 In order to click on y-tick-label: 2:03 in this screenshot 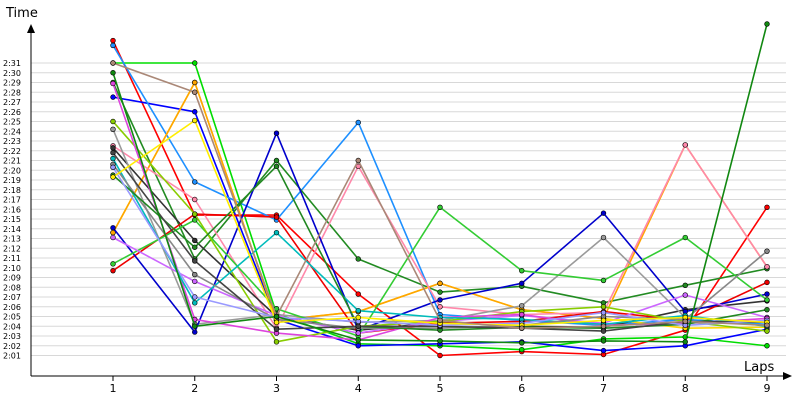, I will do `click(12, 336)`.